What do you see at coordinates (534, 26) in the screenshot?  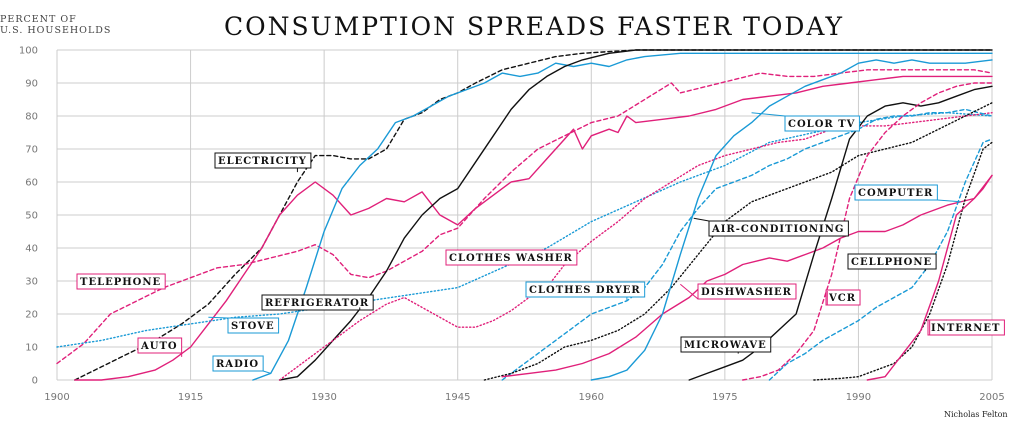 I see `chart-title: CONSUMPTION SPREADS FASTER TODAY` at bounding box center [534, 26].